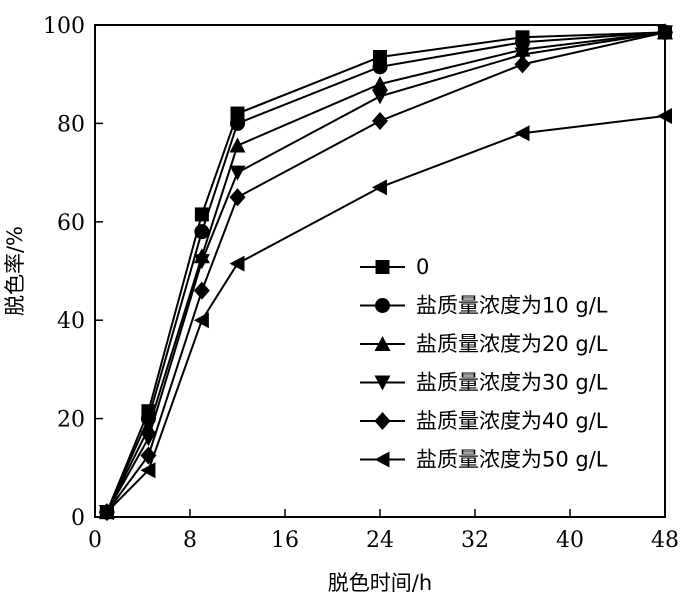 Image resolution: width=700 pixels, height=601 pixels. What do you see at coordinates (190, 540) in the screenshot?
I see `x-tick-label: 8` at bounding box center [190, 540].